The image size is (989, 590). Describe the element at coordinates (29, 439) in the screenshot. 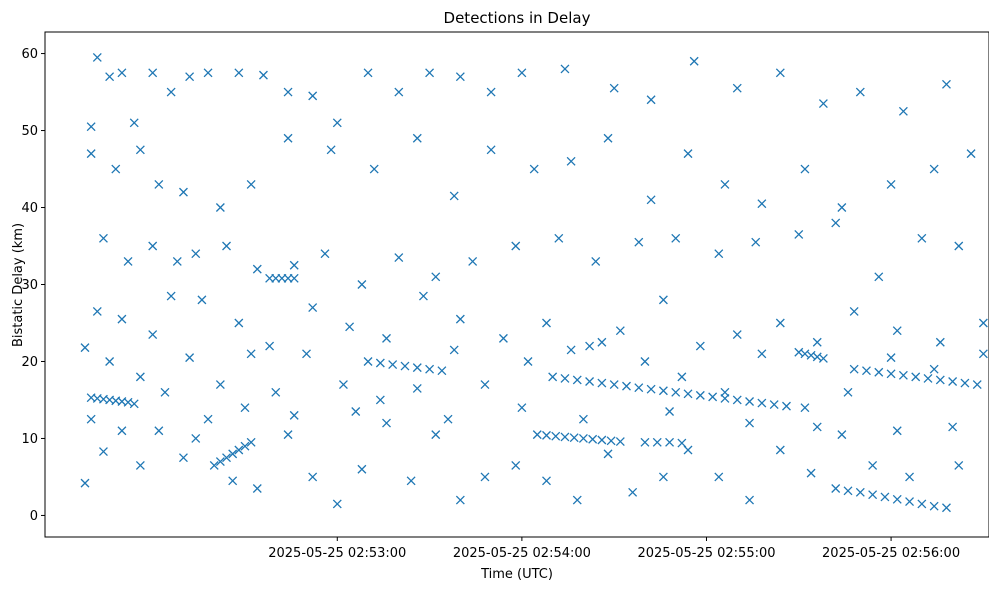

I see `y-tick-label: 10` at that location.